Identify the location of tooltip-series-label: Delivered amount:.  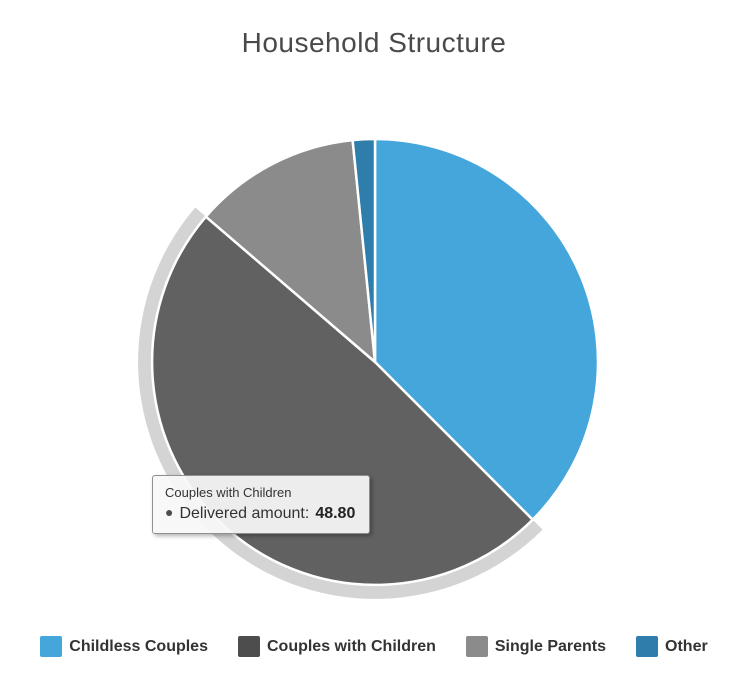
(244, 513).